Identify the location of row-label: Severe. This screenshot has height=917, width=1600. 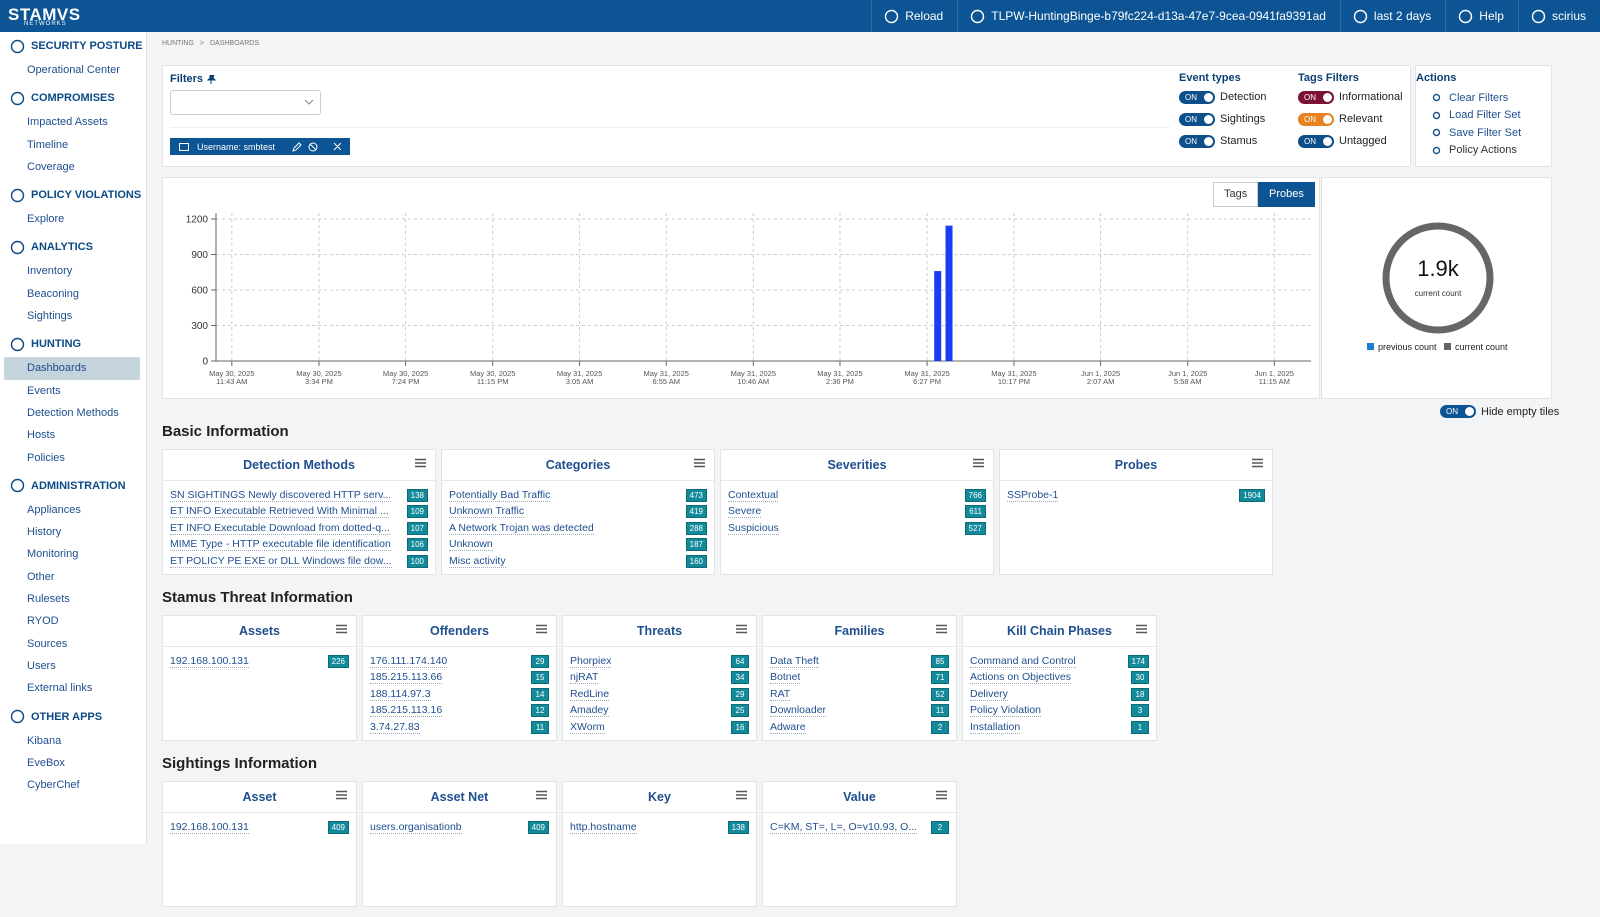
(744, 511).